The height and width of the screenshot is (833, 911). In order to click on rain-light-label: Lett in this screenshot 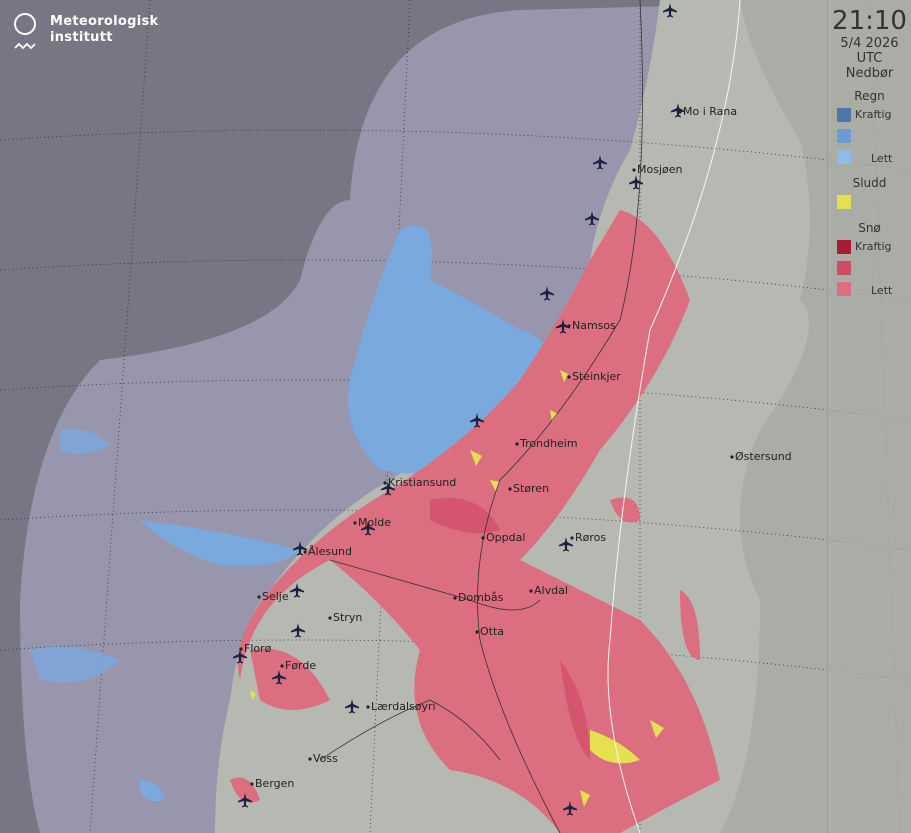, I will do `click(882, 158)`.